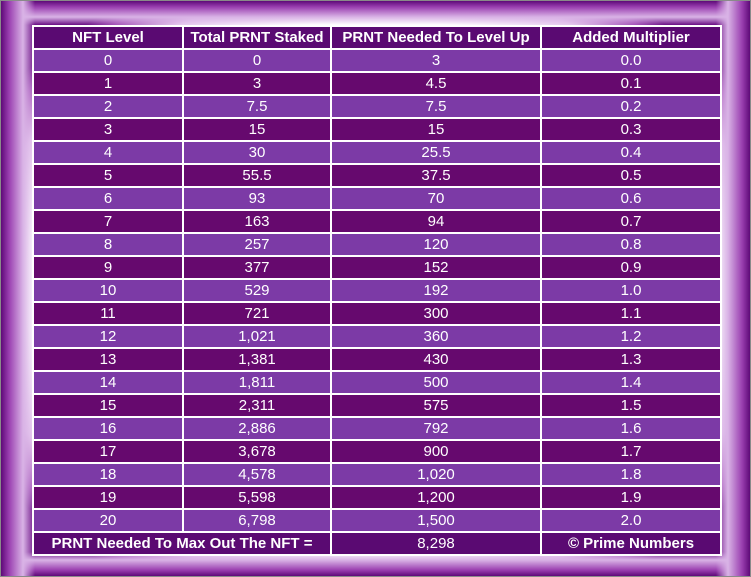  What do you see at coordinates (631, 60) in the screenshot?
I see `cell-added-multiplier: 0.0` at bounding box center [631, 60].